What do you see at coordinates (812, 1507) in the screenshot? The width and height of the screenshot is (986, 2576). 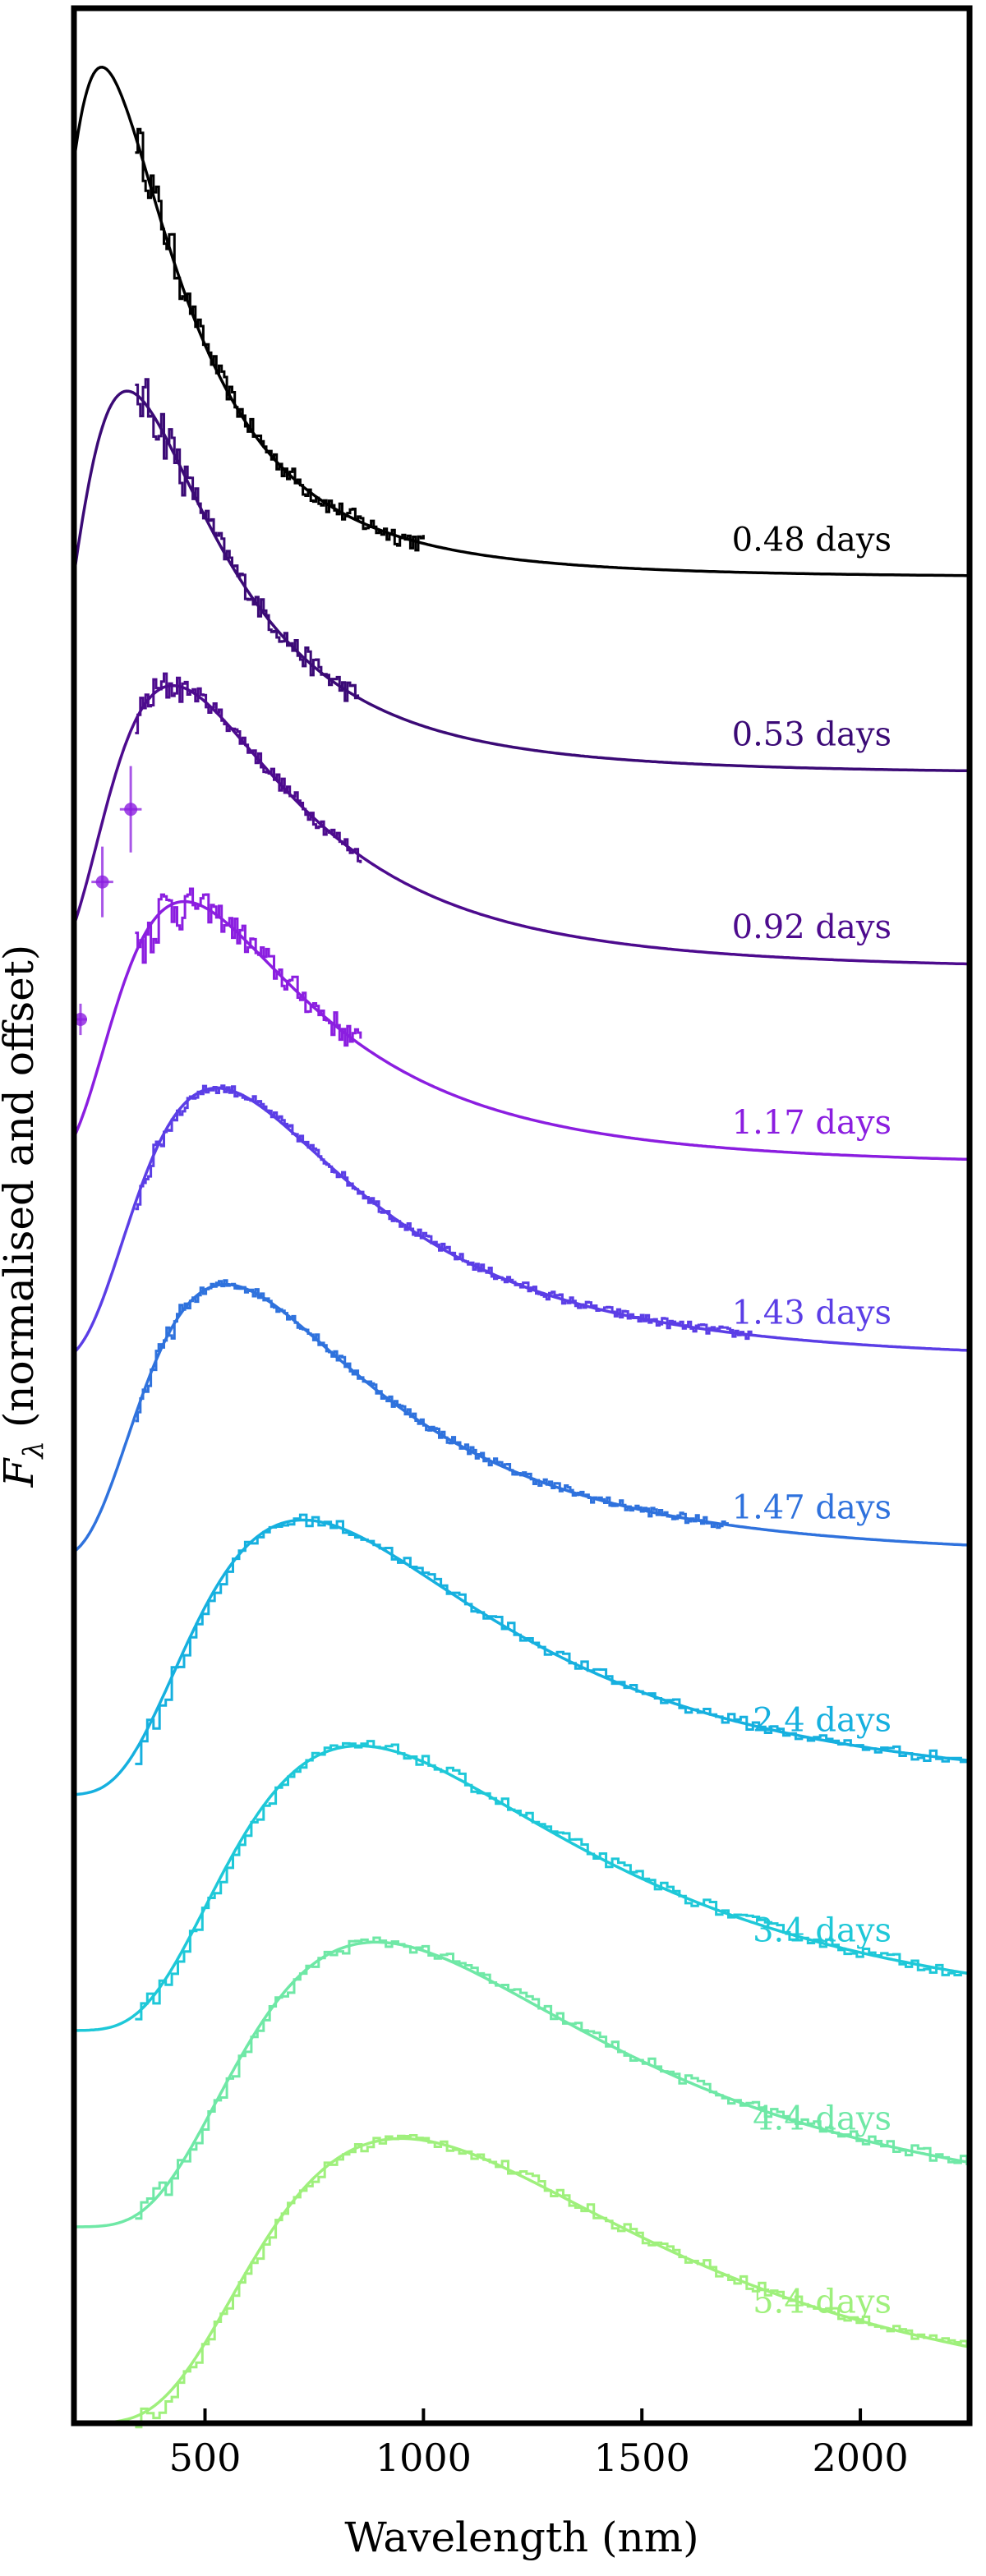 I see `epoch-label-5: 1.47 days` at bounding box center [812, 1507].